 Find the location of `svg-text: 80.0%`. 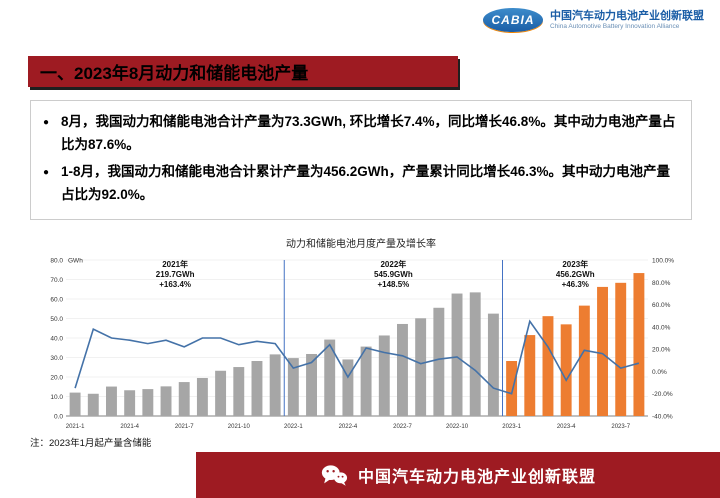

svg-text: 80.0% is located at coordinates (661, 283).